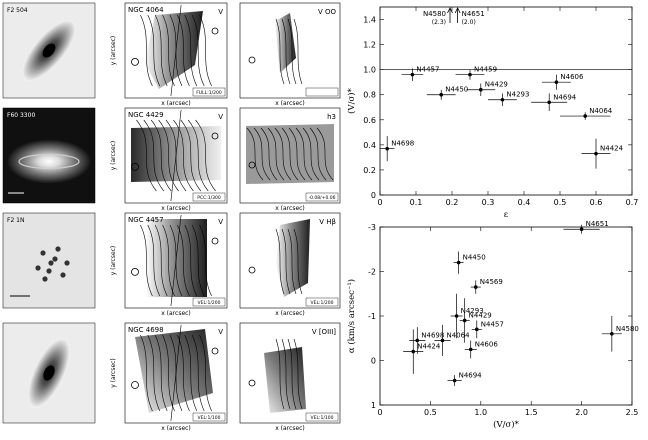 Image resolution: width=648 pixels, height=440 pixels. What do you see at coordinates (473, 14) in the screenshot?
I see `limit-label: N4651` at bounding box center [473, 14].